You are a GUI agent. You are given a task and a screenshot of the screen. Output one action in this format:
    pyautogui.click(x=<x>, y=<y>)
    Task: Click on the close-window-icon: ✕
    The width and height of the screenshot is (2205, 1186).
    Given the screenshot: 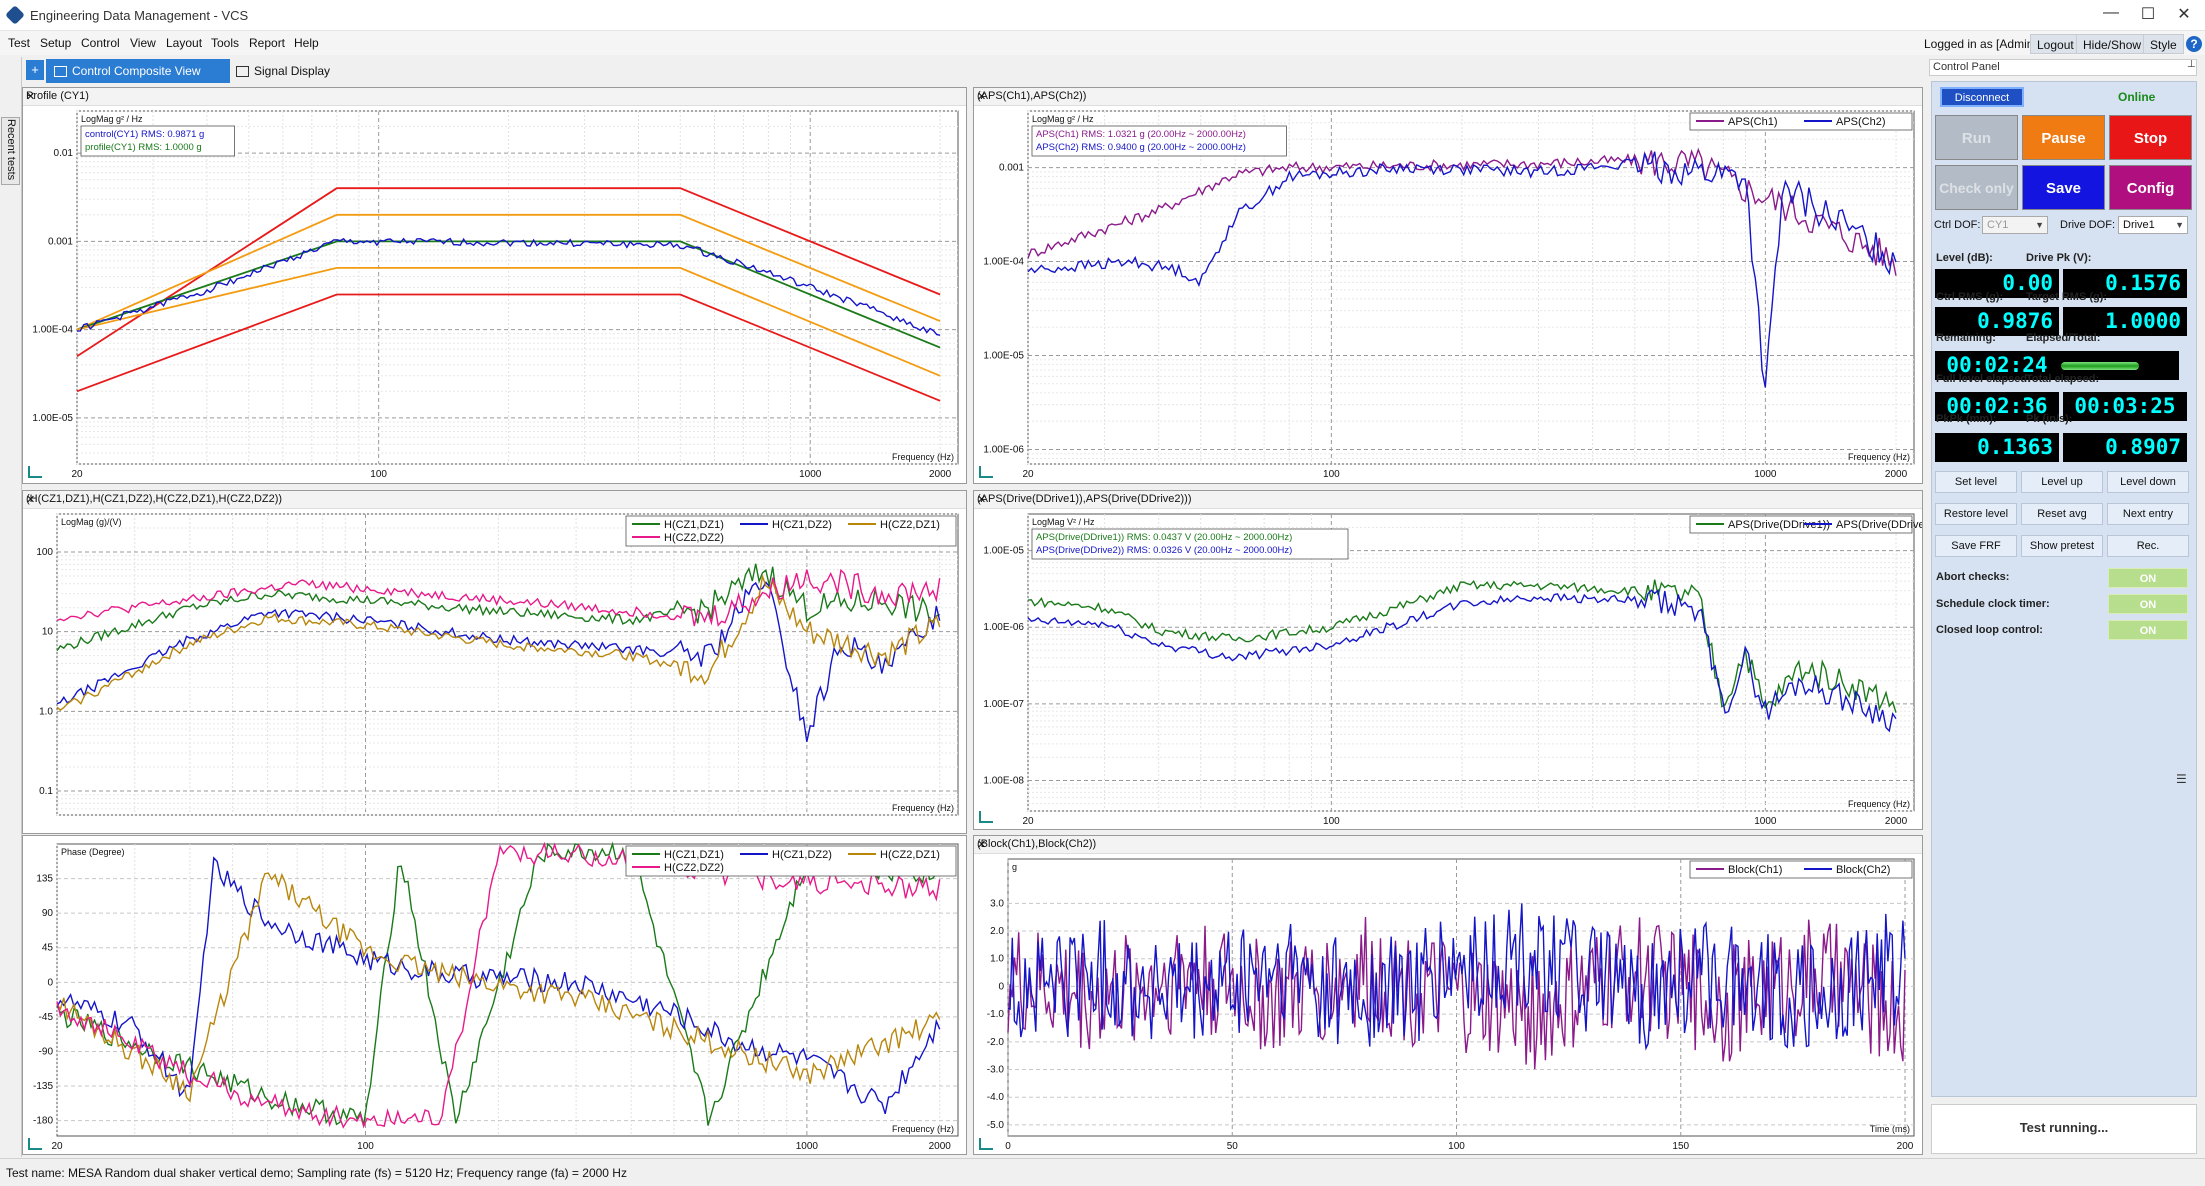 What is the action you would take?
    pyautogui.click(x=2184, y=14)
    